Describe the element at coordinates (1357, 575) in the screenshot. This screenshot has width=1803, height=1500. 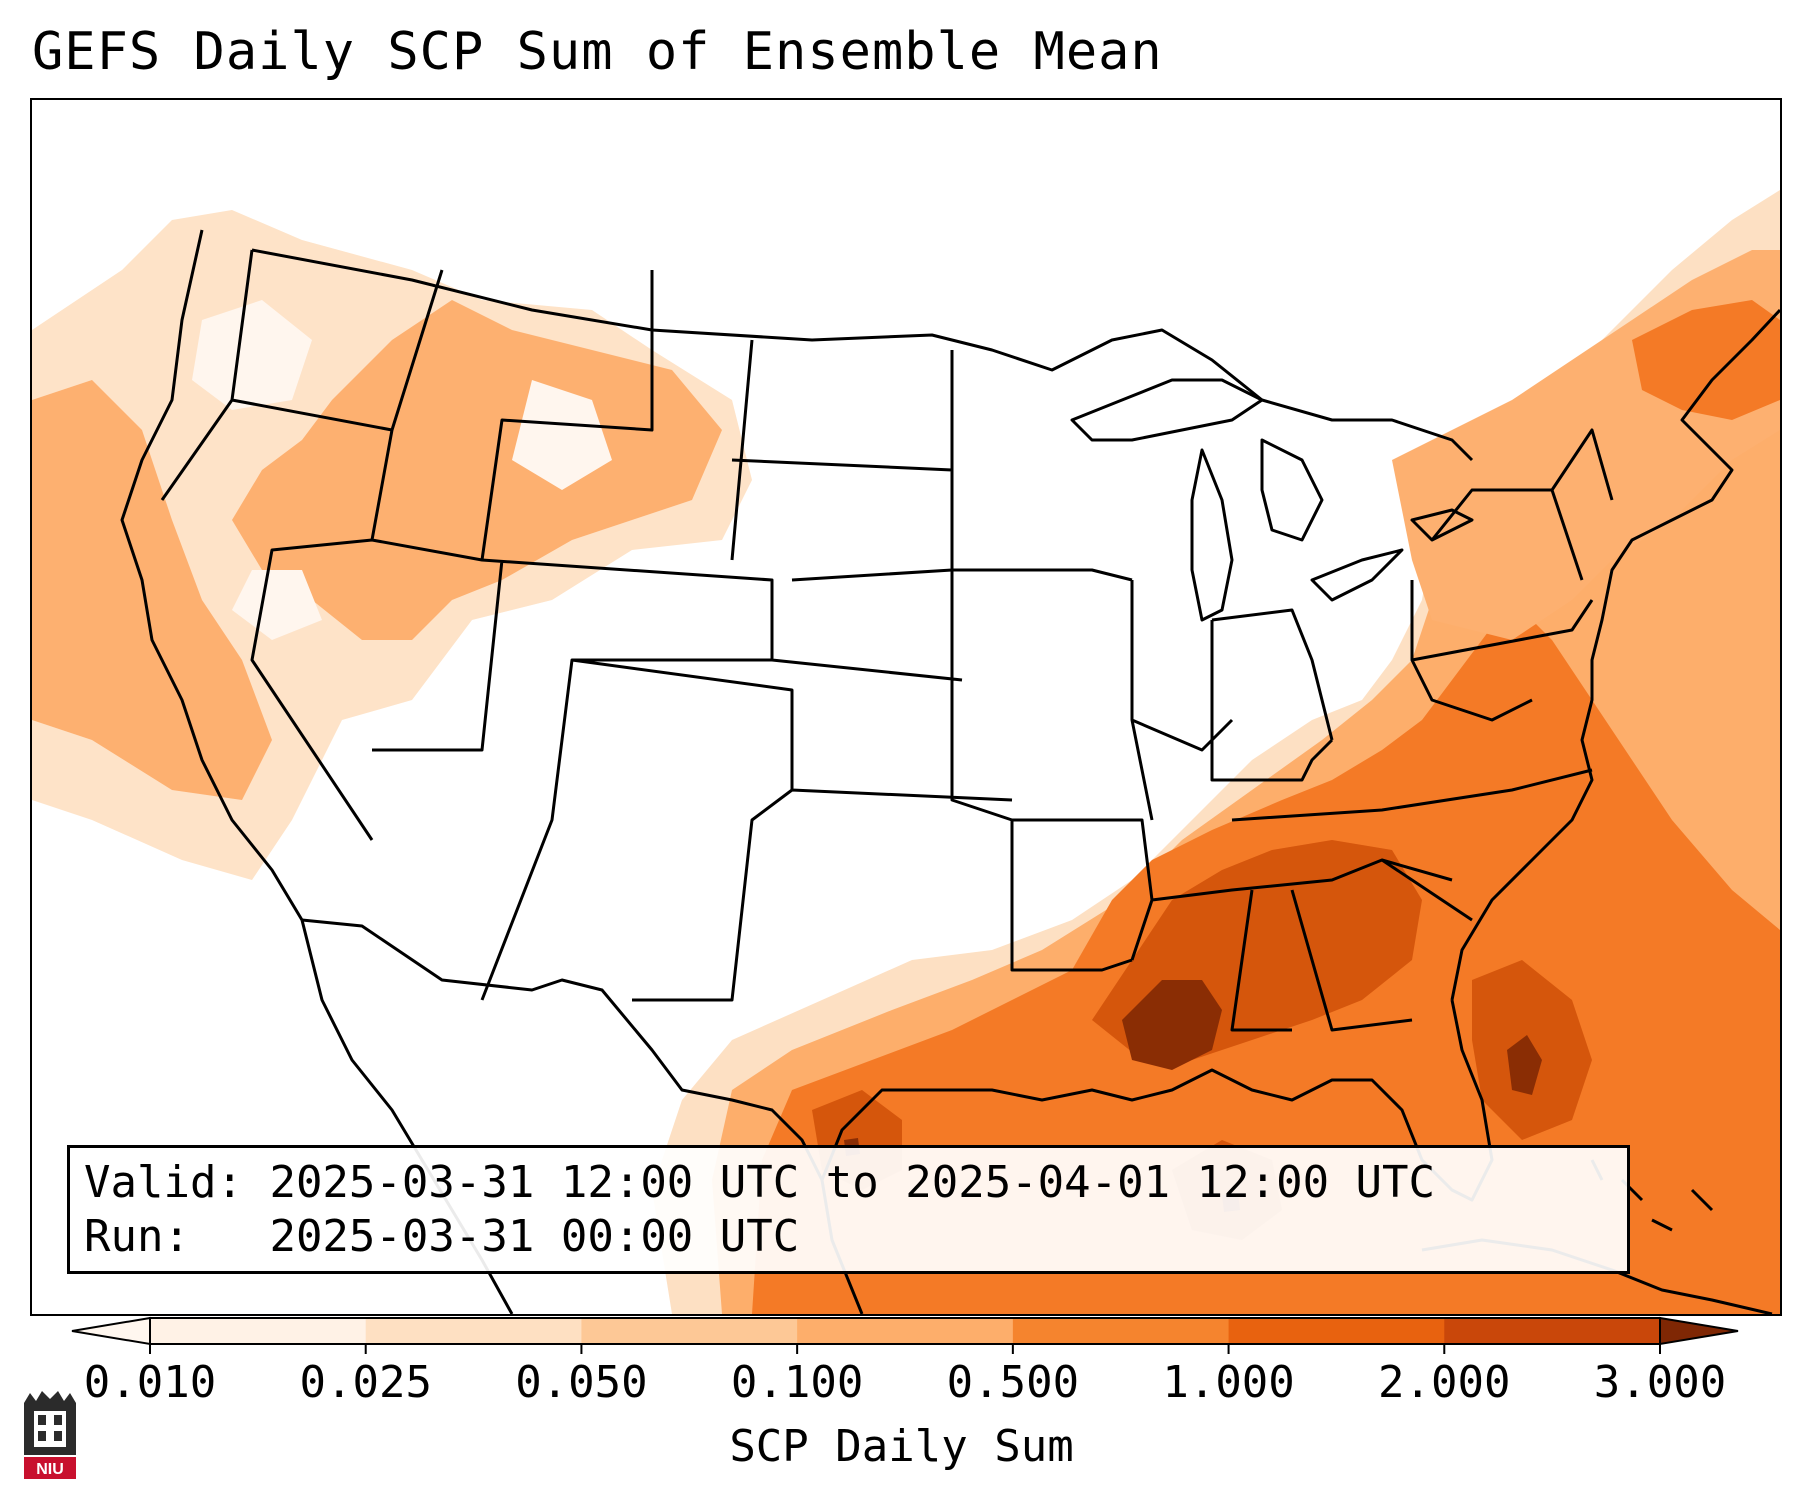
I see `lake-erie` at that location.